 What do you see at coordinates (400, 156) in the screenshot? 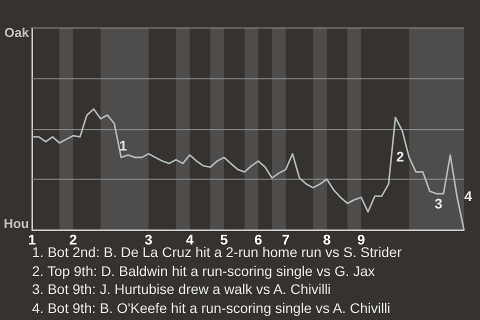
I see `annotation: 2` at bounding box center [400, 156].